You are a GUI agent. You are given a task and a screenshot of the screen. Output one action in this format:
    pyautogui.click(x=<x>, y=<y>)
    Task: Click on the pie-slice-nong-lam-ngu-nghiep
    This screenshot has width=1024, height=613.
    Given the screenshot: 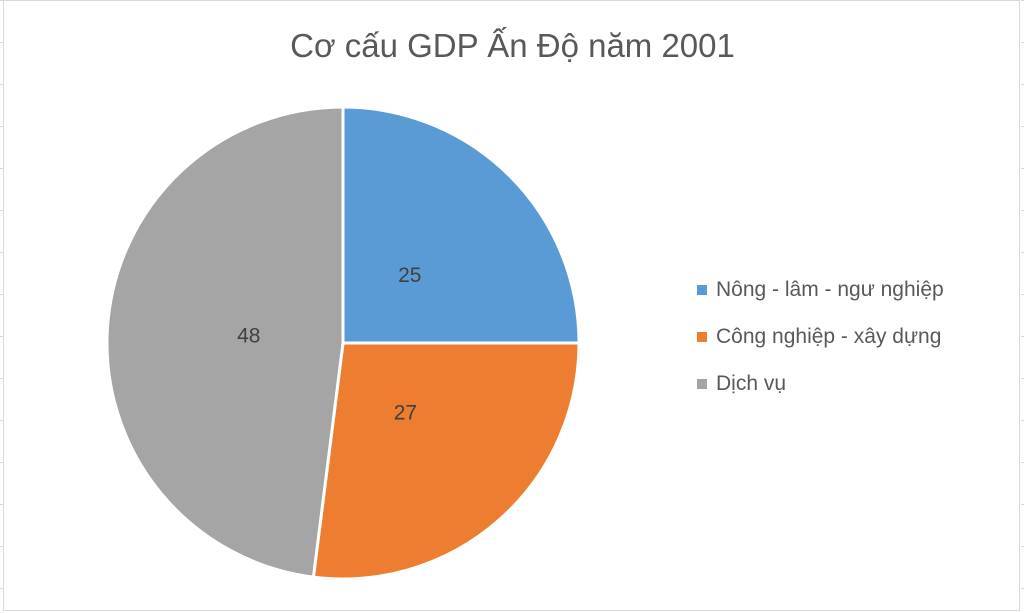 What is the action you would take?
    pyautogui.click(x=461, y=225)
    